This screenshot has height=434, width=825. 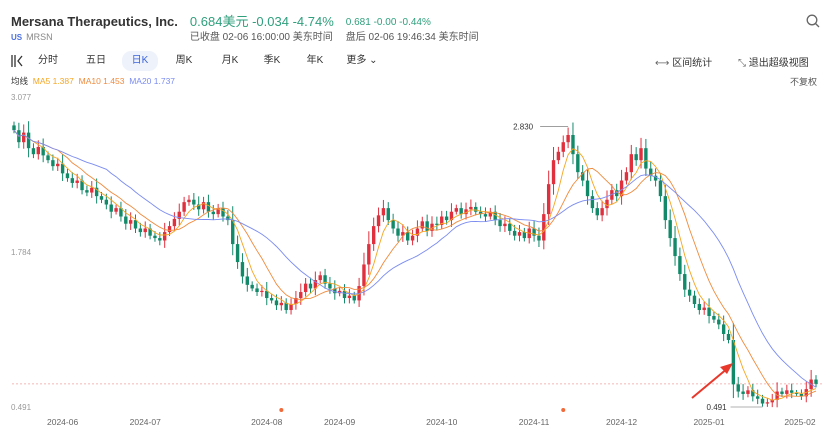 What do you see at coordinates (315, 60) in the screenshot?
I see `tab-6: 年K` at bounding box center [315, 60].